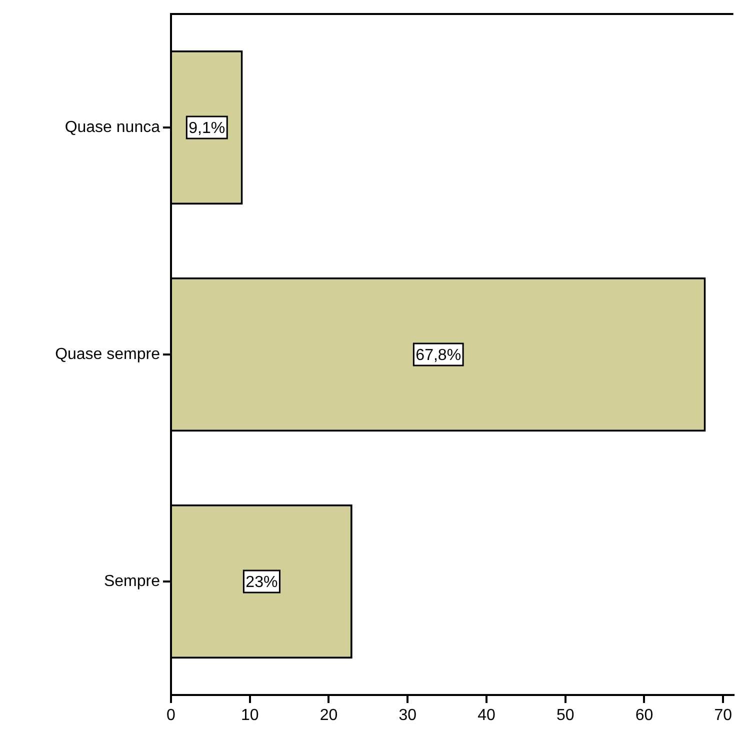  What do you see at coordinates (723, 715) in the screenshot?
I see `x-tick-label: 70` at bounding box center [723, 715].